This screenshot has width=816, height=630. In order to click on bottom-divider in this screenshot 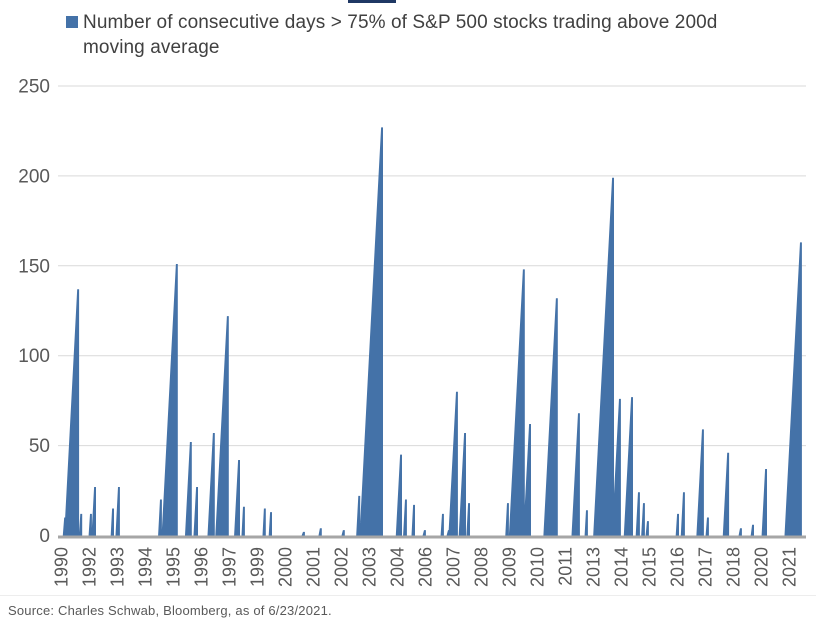, I will do `click(408, 595)`.